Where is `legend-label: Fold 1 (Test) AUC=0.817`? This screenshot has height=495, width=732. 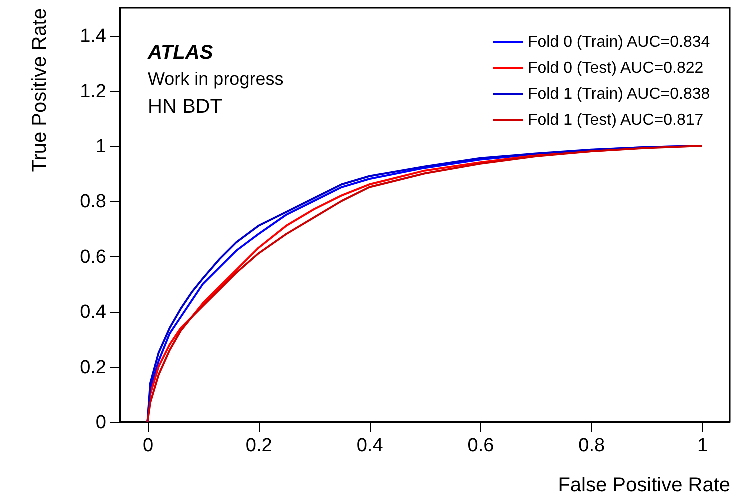 legend-label: Fold 1 (Test) AUC=0.817 is located at coordinates (616, 120).